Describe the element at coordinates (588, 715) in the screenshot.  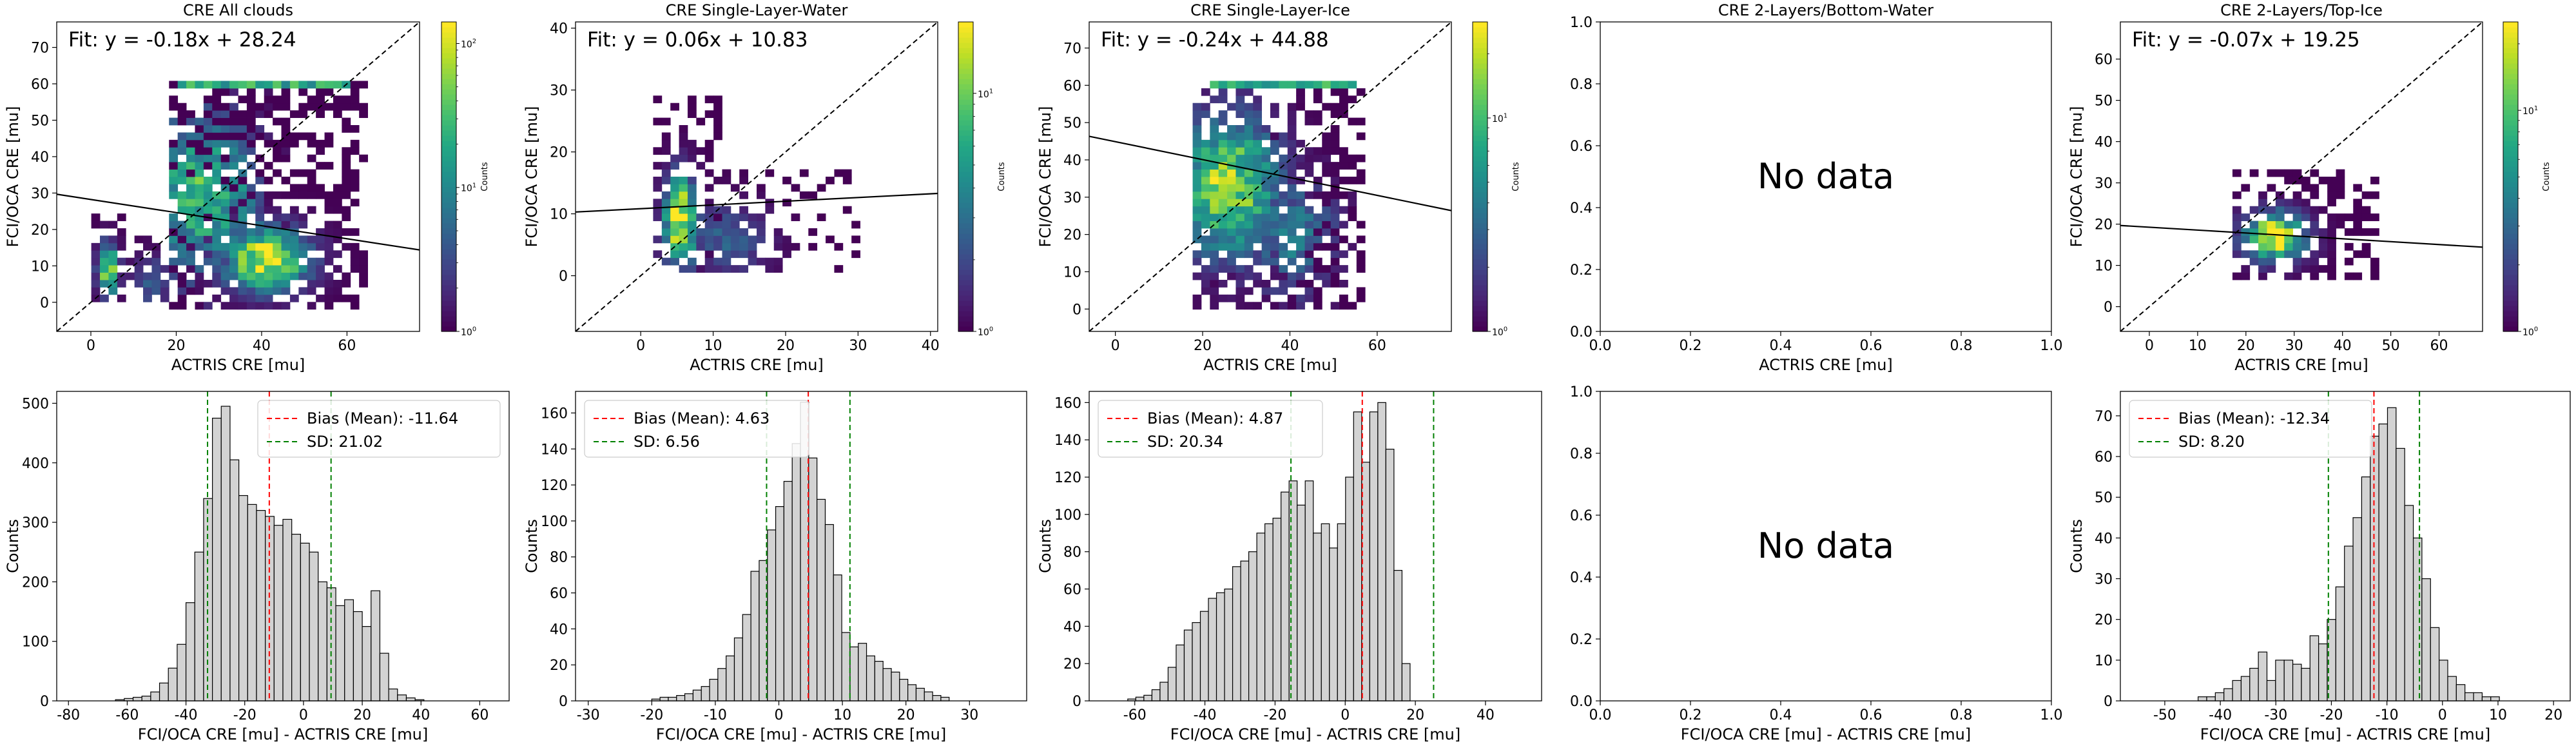
I see `x-tick-label: -30` at that location.